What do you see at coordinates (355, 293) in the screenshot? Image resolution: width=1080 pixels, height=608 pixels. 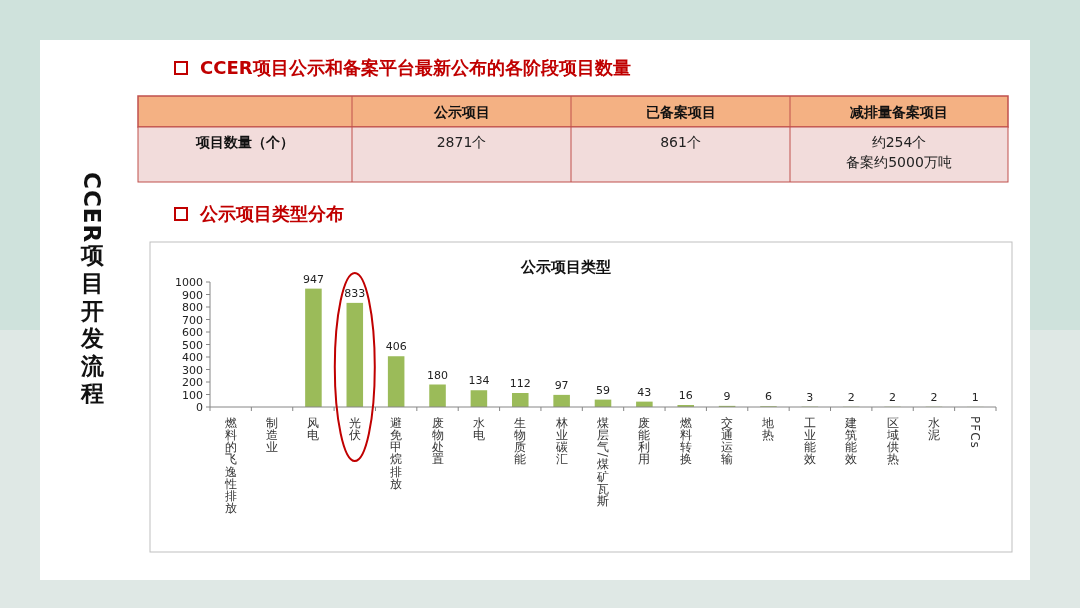 I see `data-label: 833` at bounding box center [355, 293].